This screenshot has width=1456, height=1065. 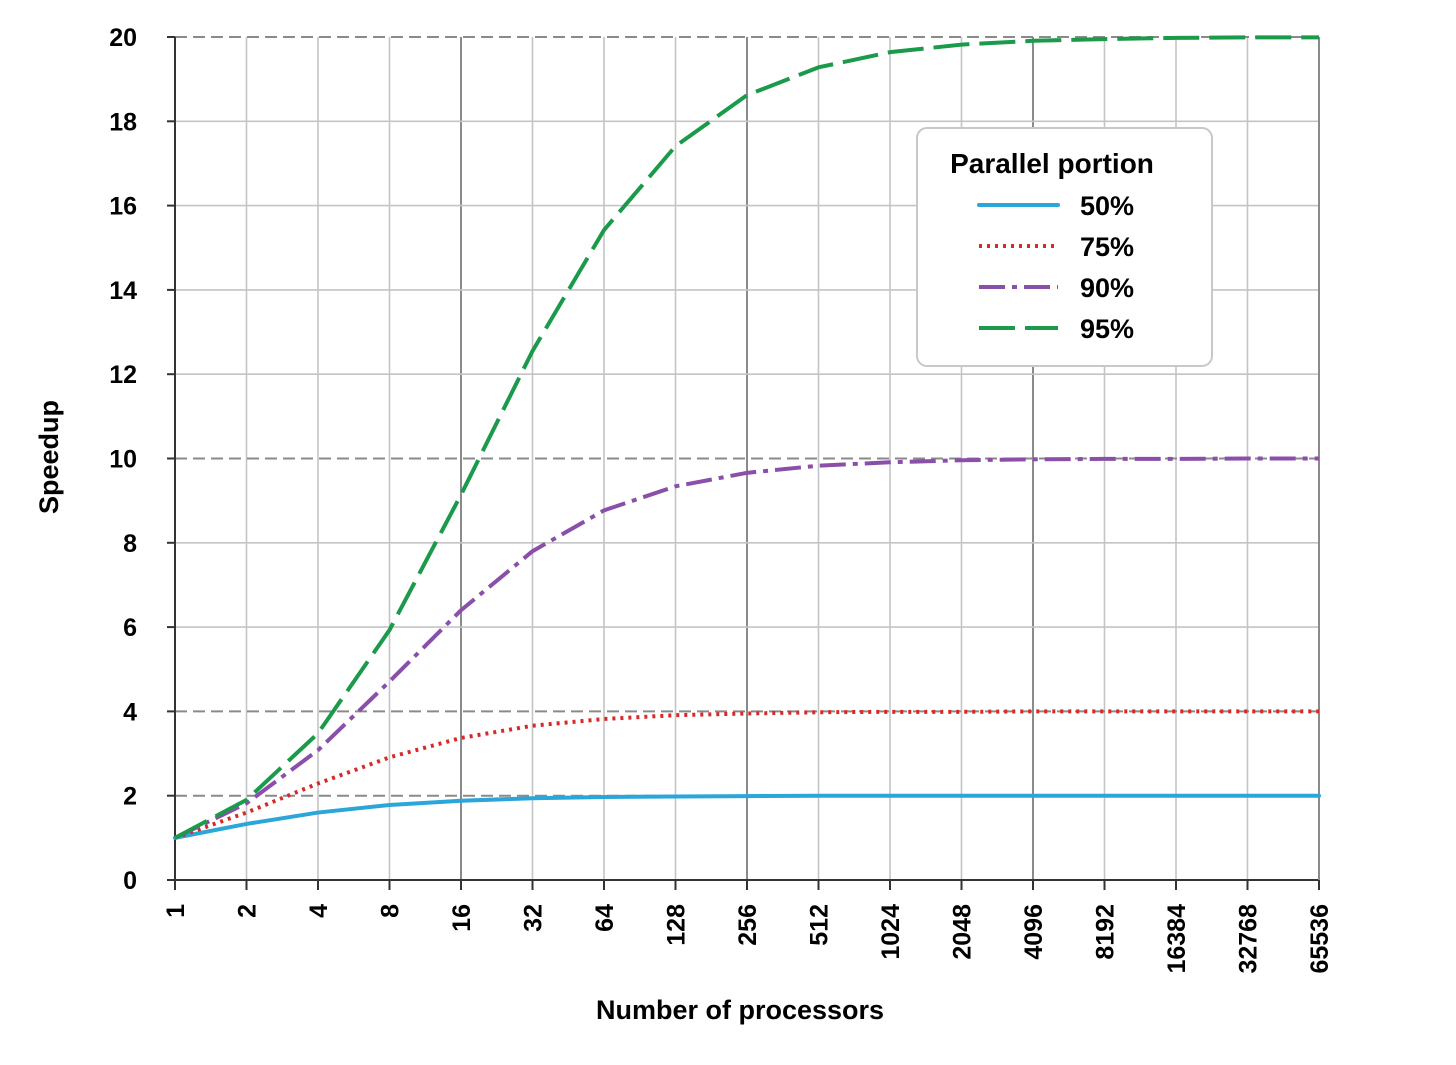 What do you see at coordinates (1034, 932) in the screenshot?
I see `x-tick-label: 4096` at bounding box center [1034, 932].